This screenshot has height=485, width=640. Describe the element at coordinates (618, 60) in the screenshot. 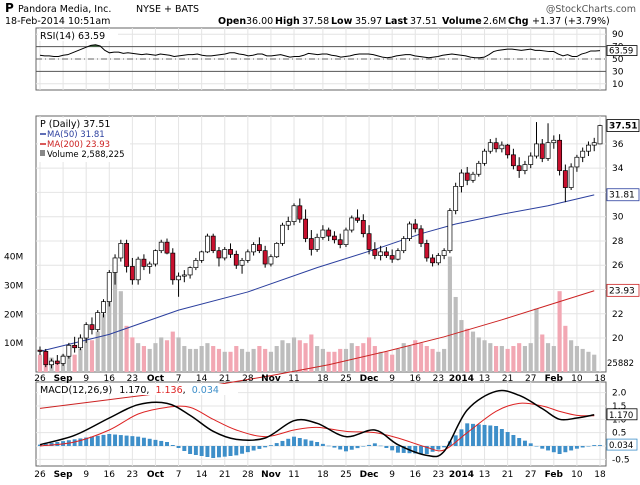

I see `rsi-tick-label: 50` at that location.